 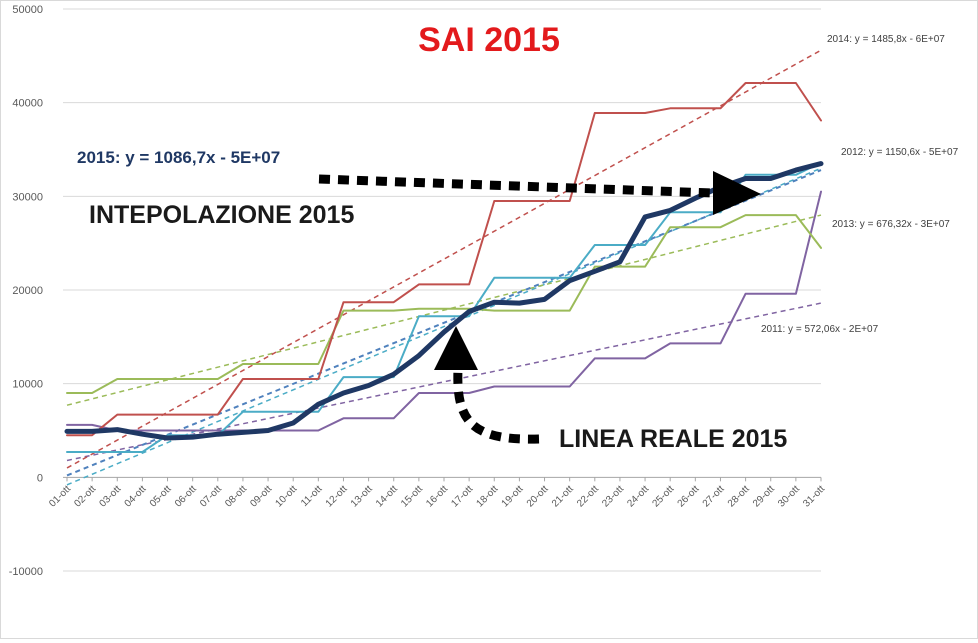 I want to click on y-tick-label: -10000, so click(x=26, y=572).